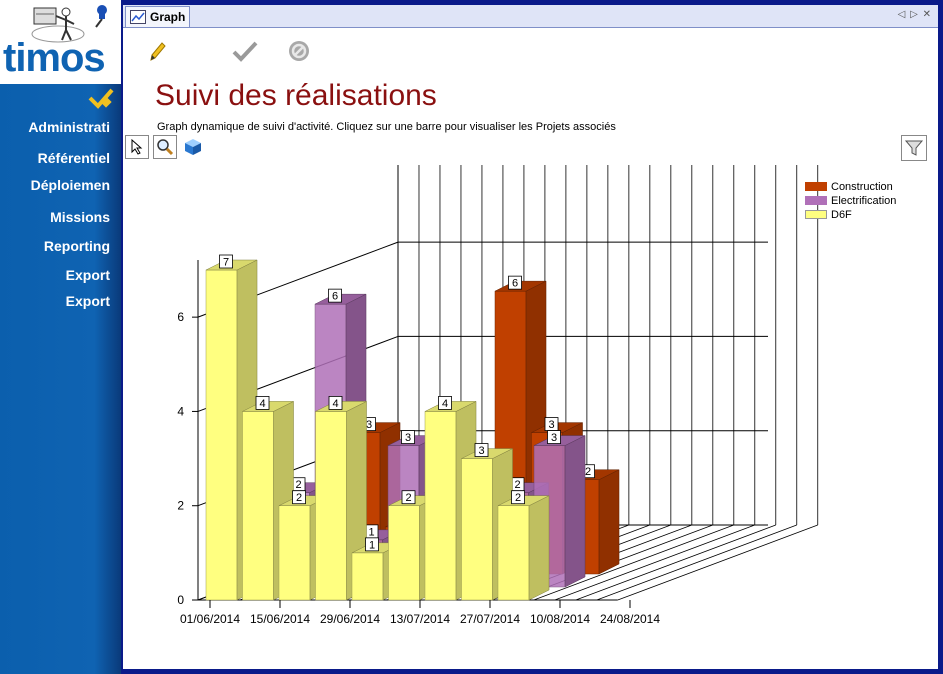 This screenshot has width=943, height=674. I want to click on legend-item-construction: Construction, so click(849, 187).